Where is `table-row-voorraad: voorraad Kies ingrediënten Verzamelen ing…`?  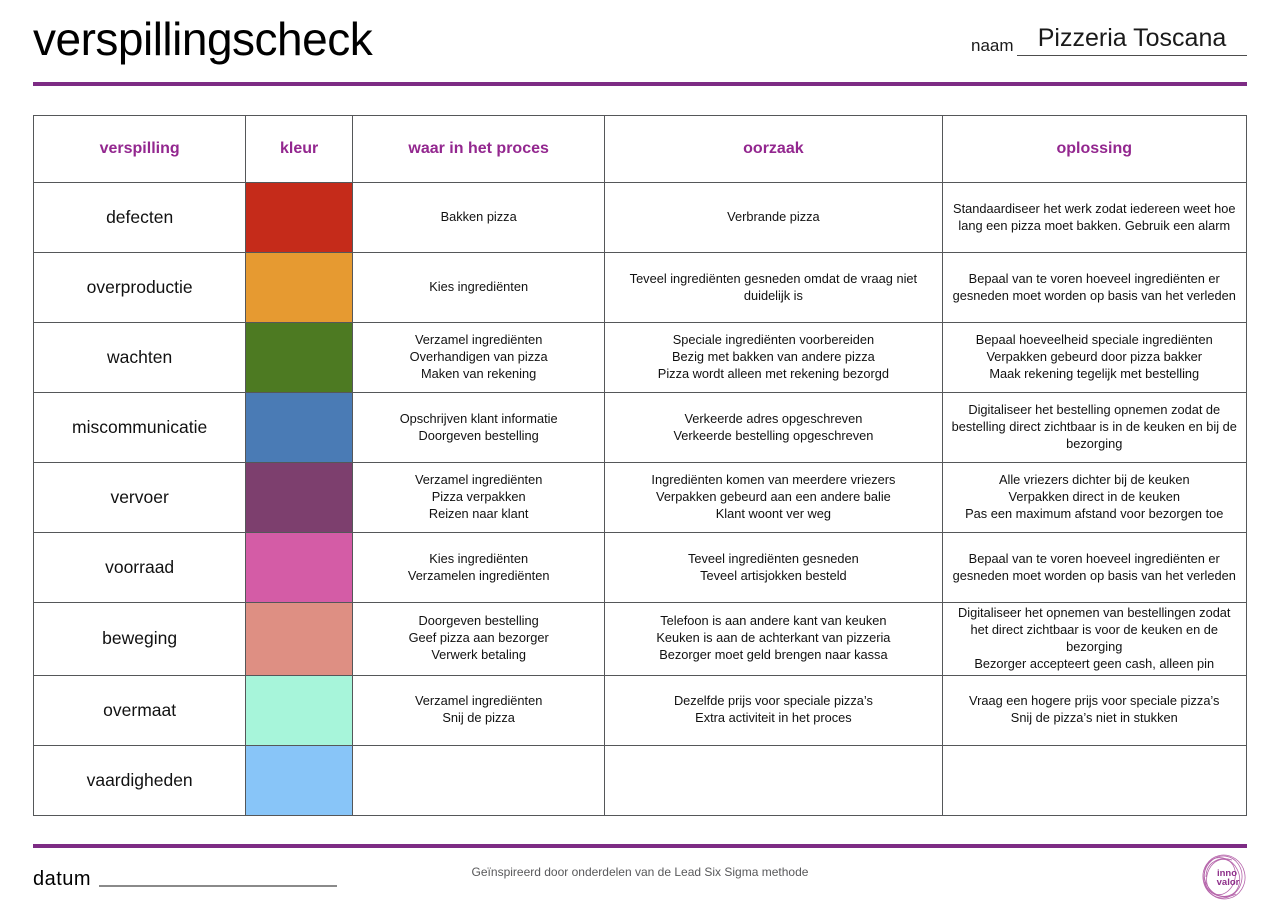
table-row-voorraad: voorraad Kies ingrediënten Verzamelen ing… is located at coordinates (639, 567).